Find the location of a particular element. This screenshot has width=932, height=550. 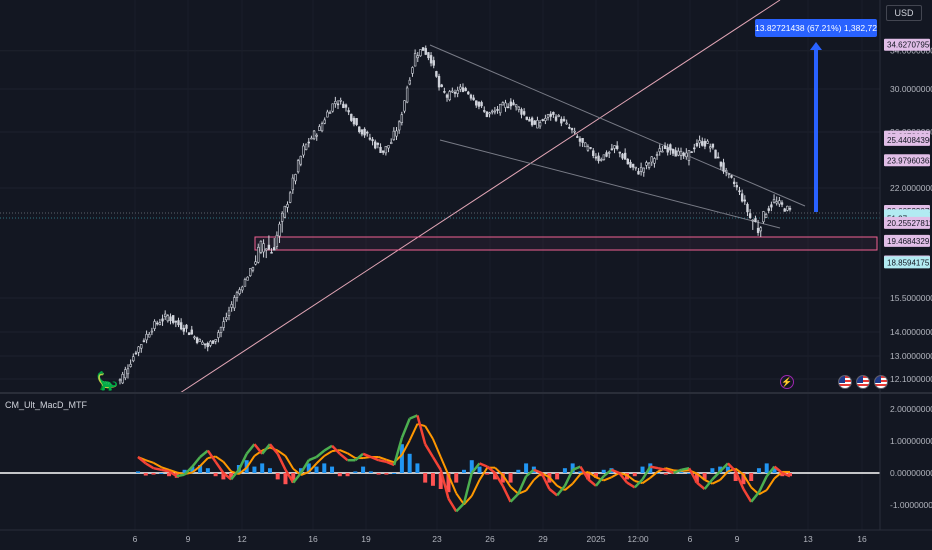

time-tick-label: 16 is located at coordinates (313, 539).